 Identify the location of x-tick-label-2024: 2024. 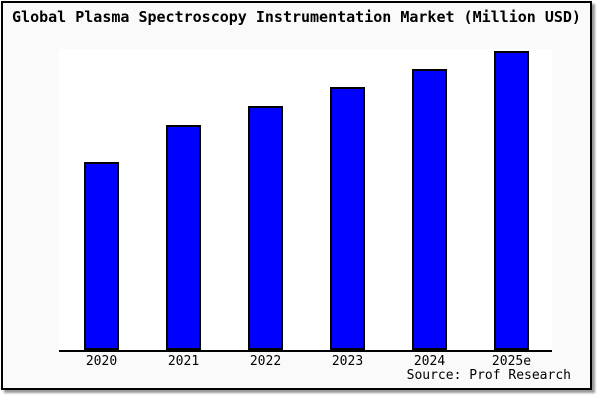
(429, 361).